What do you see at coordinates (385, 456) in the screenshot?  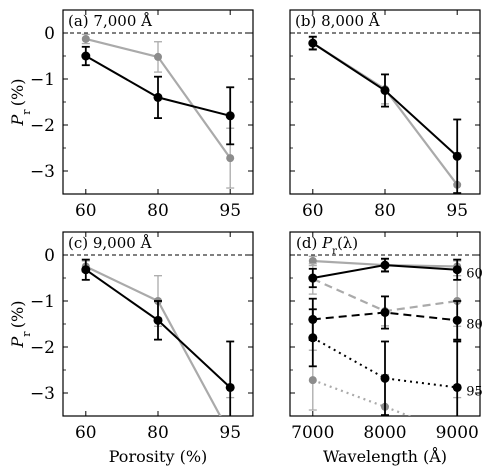 I see `xlabel: Wavelength (Å)` at bounding box center [385, 456].